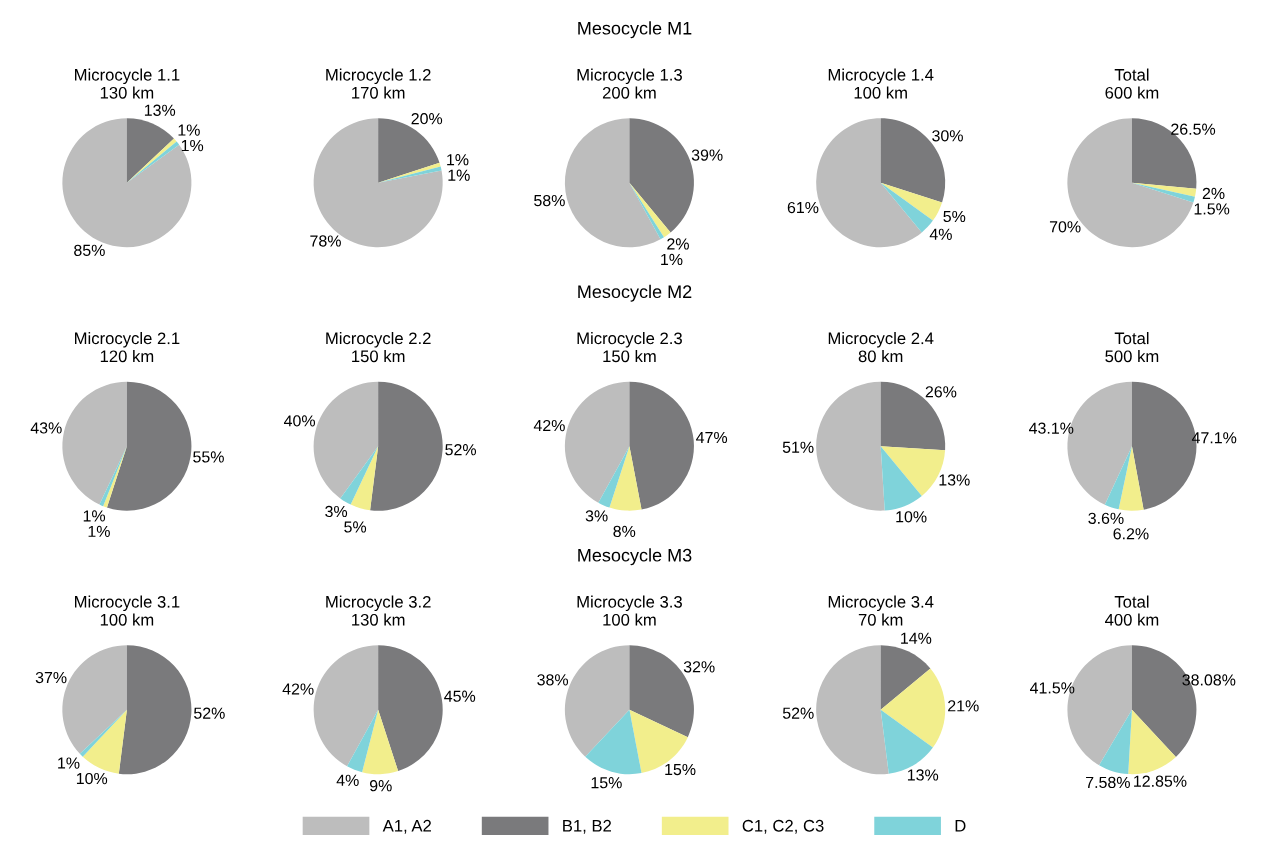  I want to click on chart-title: Microcycle 3.4, so click(881, 603).